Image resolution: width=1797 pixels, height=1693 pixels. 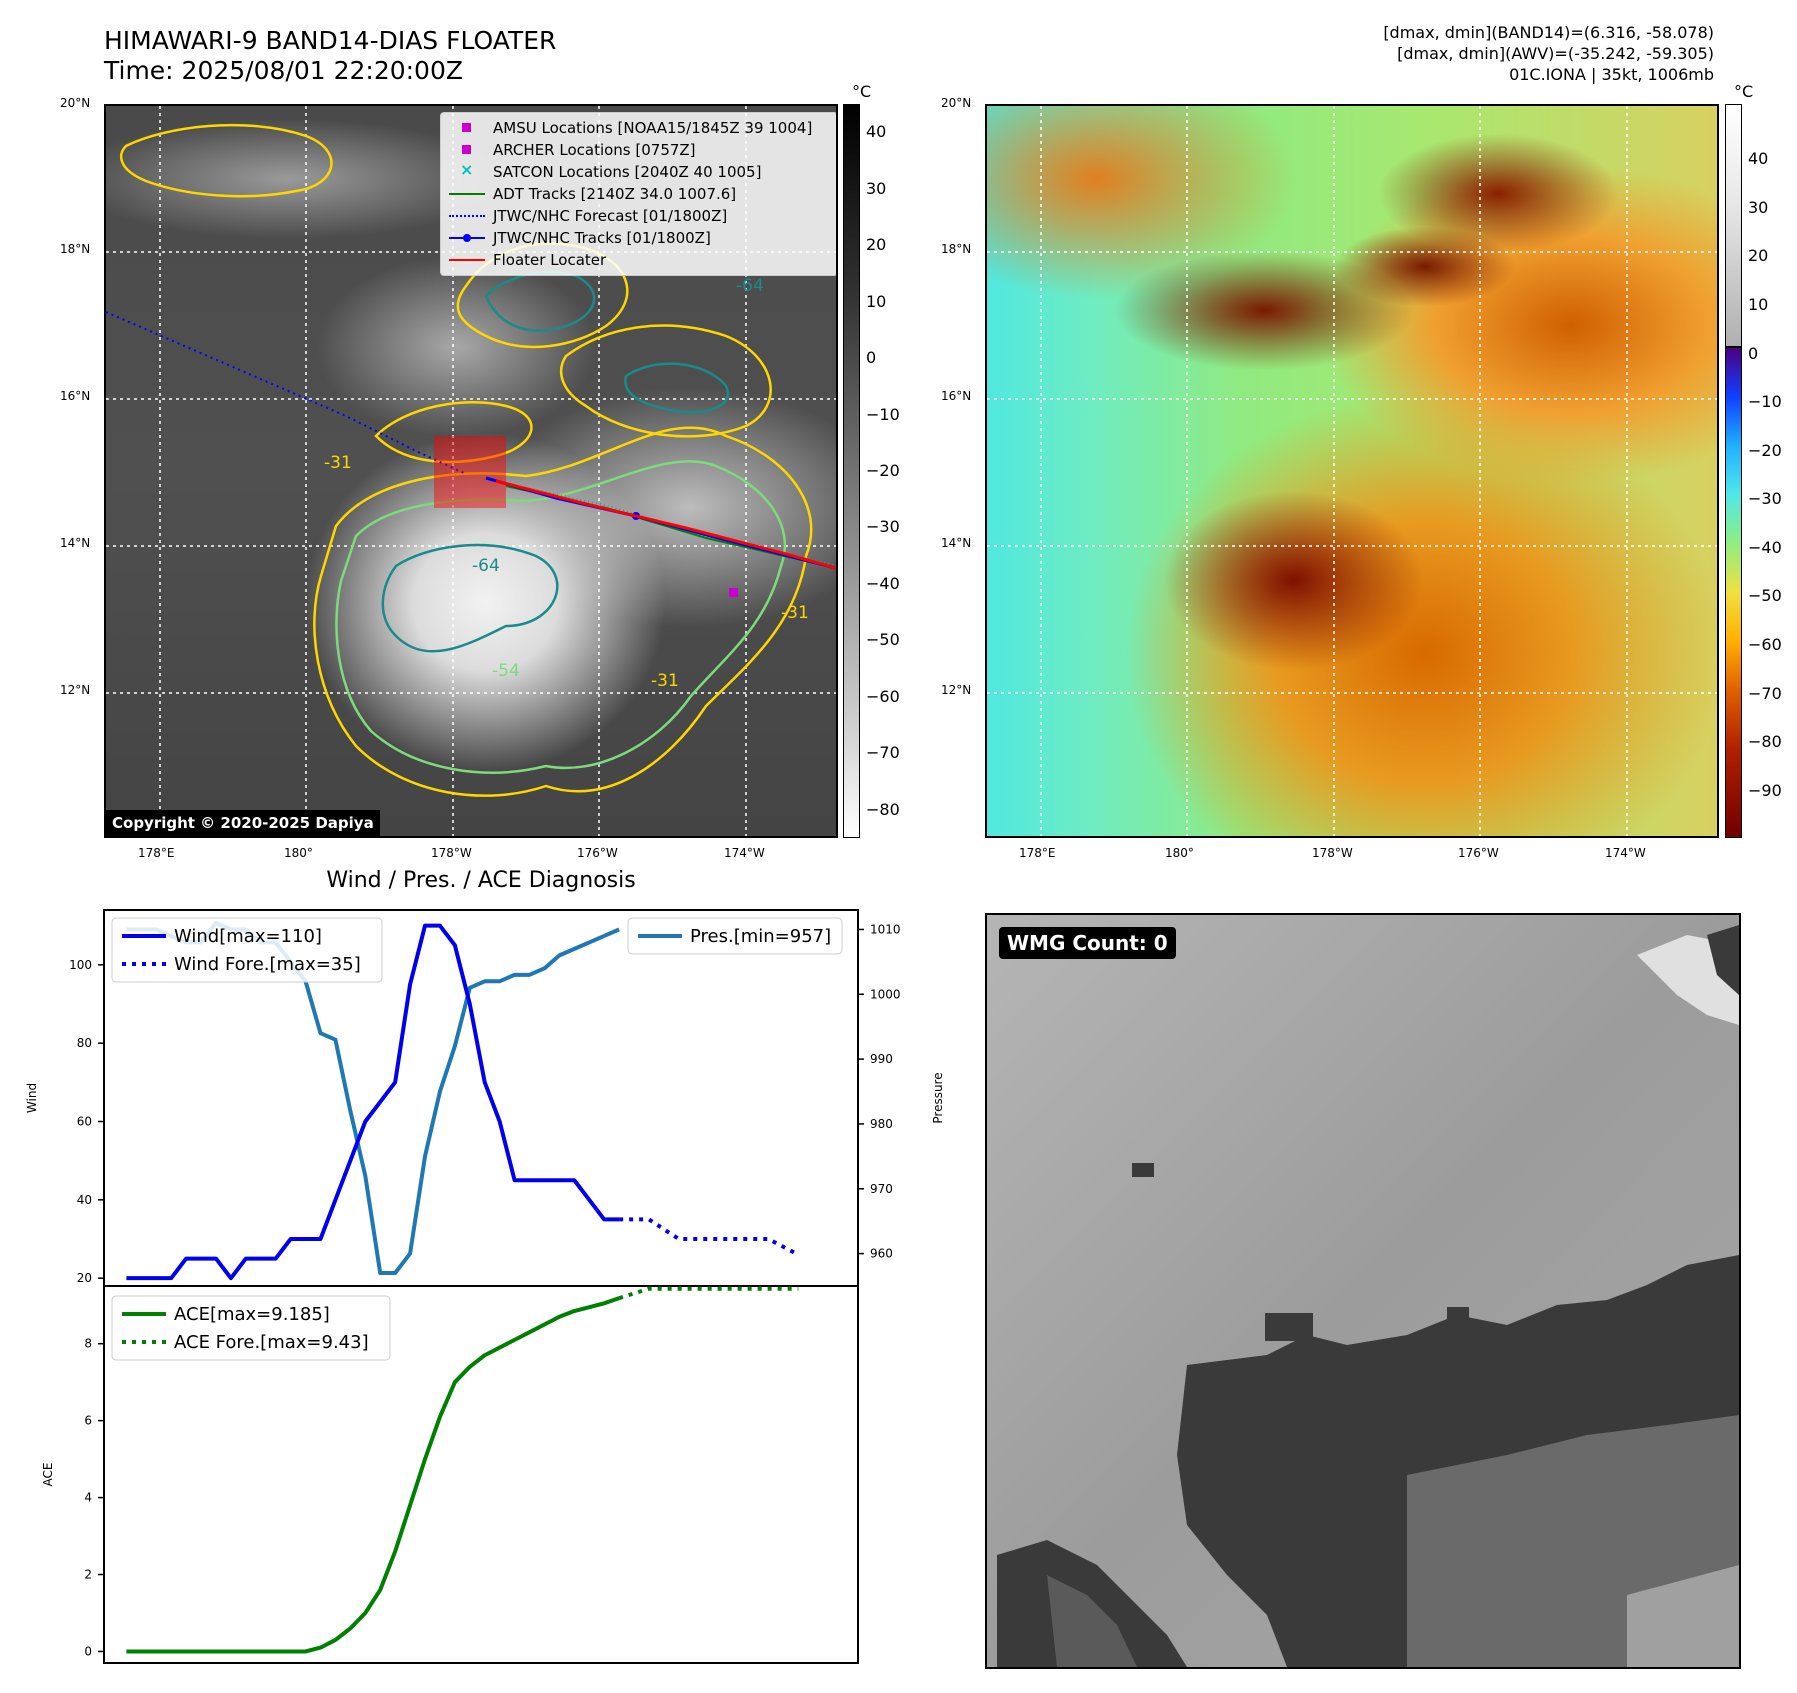 What do you see at coordinates (1758, 207) in the screenshot?
I see `awv-colorbar-tick-label: 30` at bounding box center [1758, 207].